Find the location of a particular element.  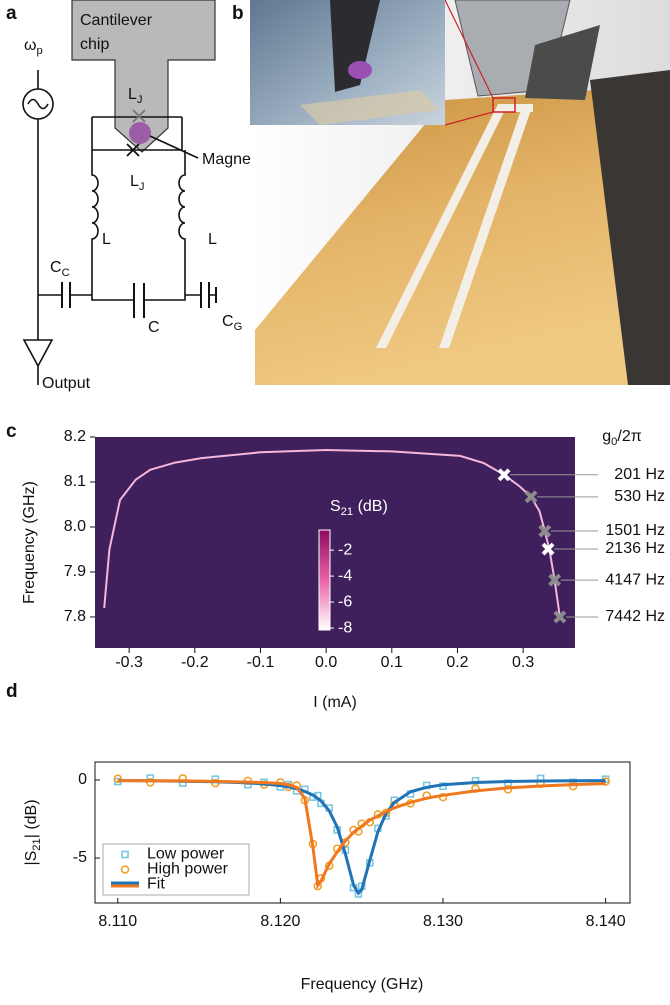

y-axis-label: Frequency (GHz) is located at coordinates (29, 542).